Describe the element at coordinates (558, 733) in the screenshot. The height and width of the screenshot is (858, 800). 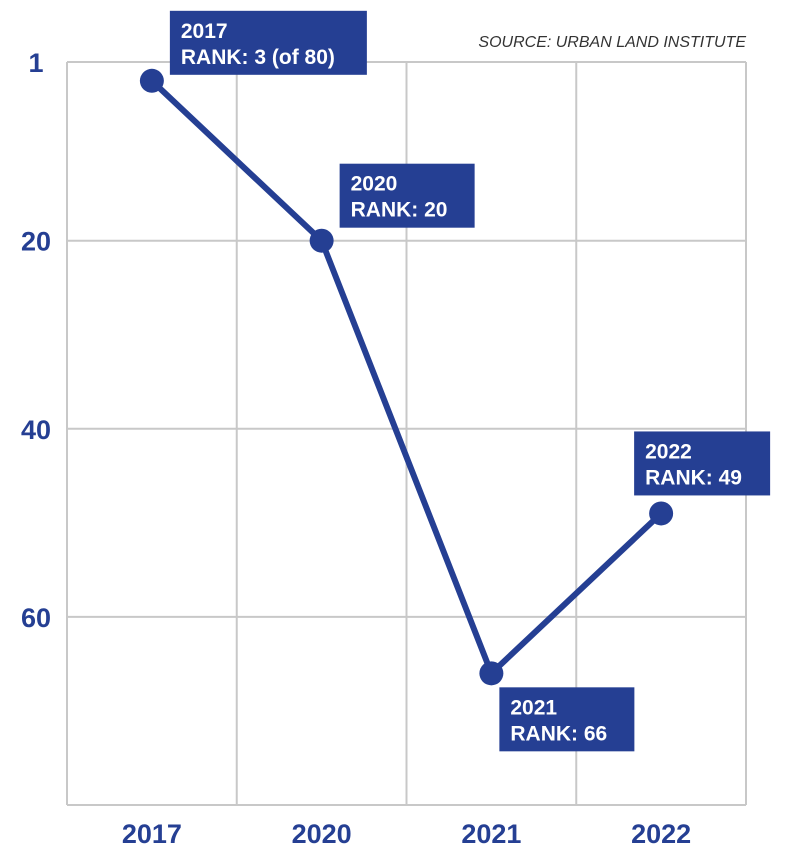
I see `callout-rank: RANK: 66` at that location.